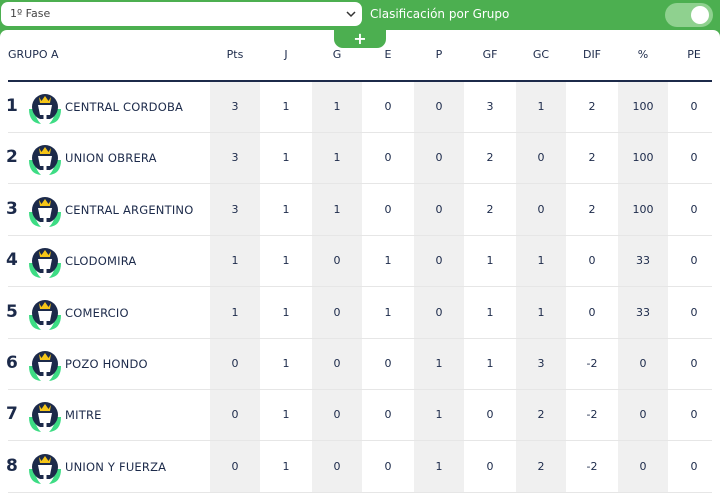 This screenshot has height=498, width=720. I want to click on table-row: 5 COMERCIO 1 1 0 1 0 1 1 0 33 0, so click(360, 313).